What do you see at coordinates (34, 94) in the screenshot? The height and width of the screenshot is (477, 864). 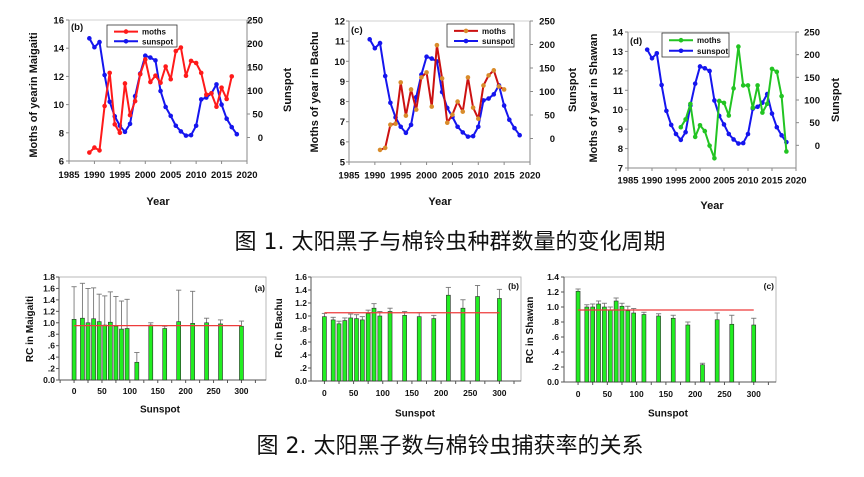 I see `y-axis-title: Moths of yearin Maigaiti` at bounding box center [34, 94].